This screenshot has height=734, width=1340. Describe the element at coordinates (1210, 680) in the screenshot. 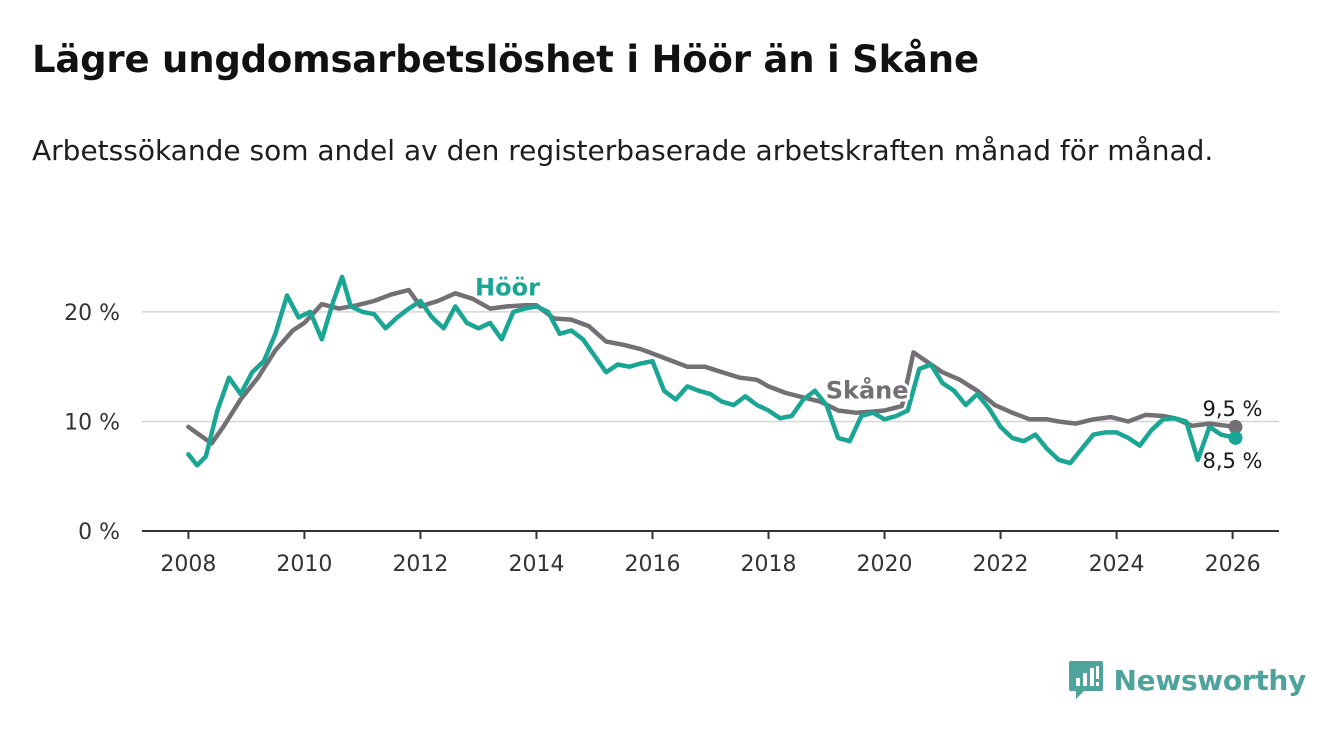

I see `newsworthy-logo-text: Newsworthy` at that location.